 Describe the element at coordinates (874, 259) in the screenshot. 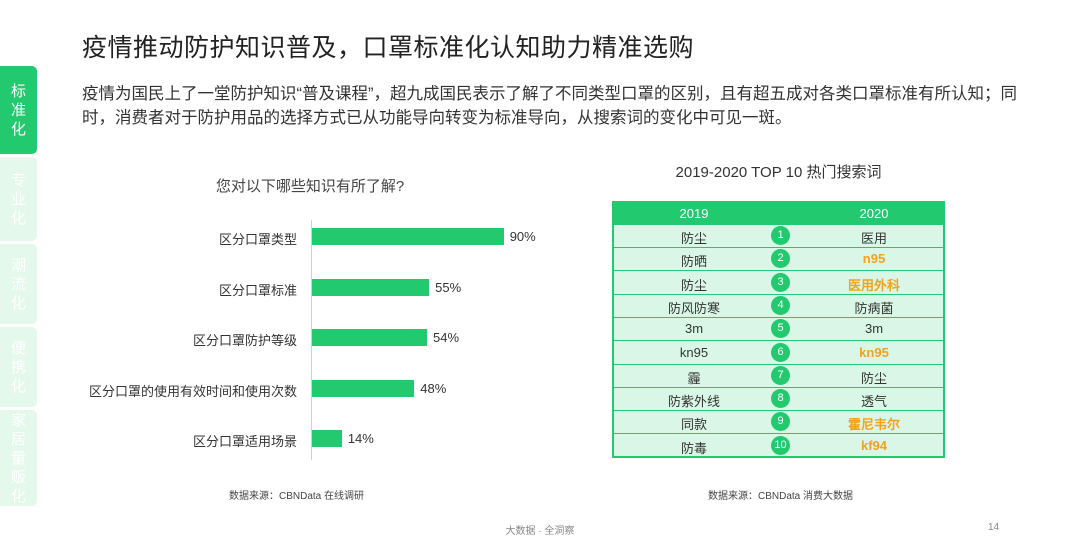

I see `term-2020: n95` at that location.